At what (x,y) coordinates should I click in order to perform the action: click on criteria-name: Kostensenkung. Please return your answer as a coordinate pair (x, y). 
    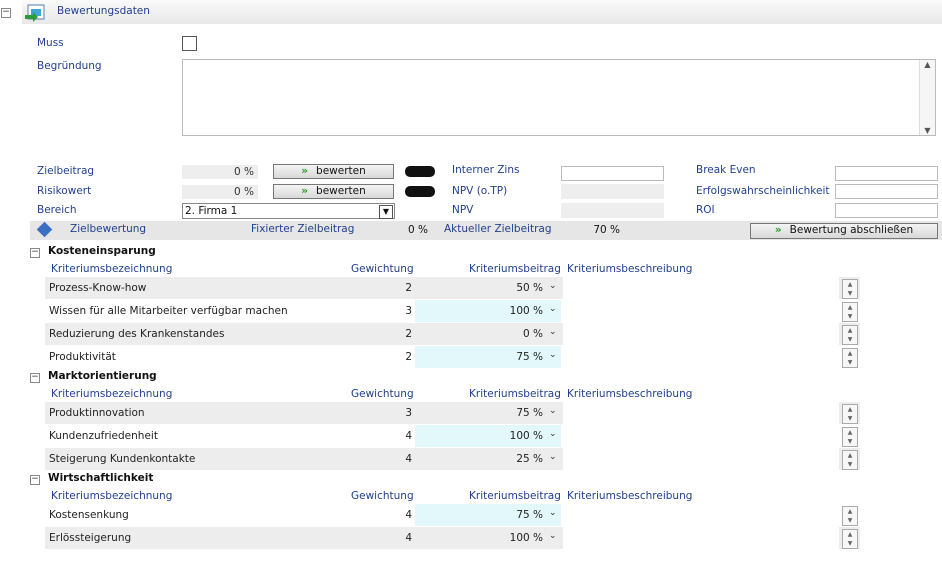
    Looking at the image, I should click on (89, 515).